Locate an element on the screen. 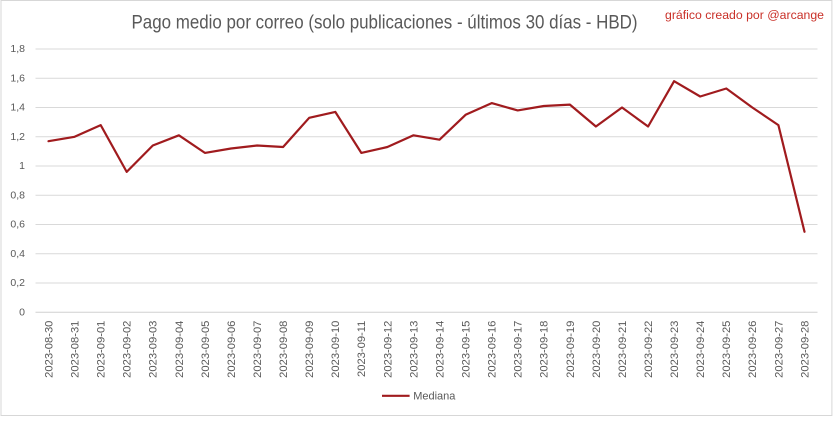 This screenshot has height=421, width=833. svg-text: 2023-09-01 is located at coordinates (102, 349).